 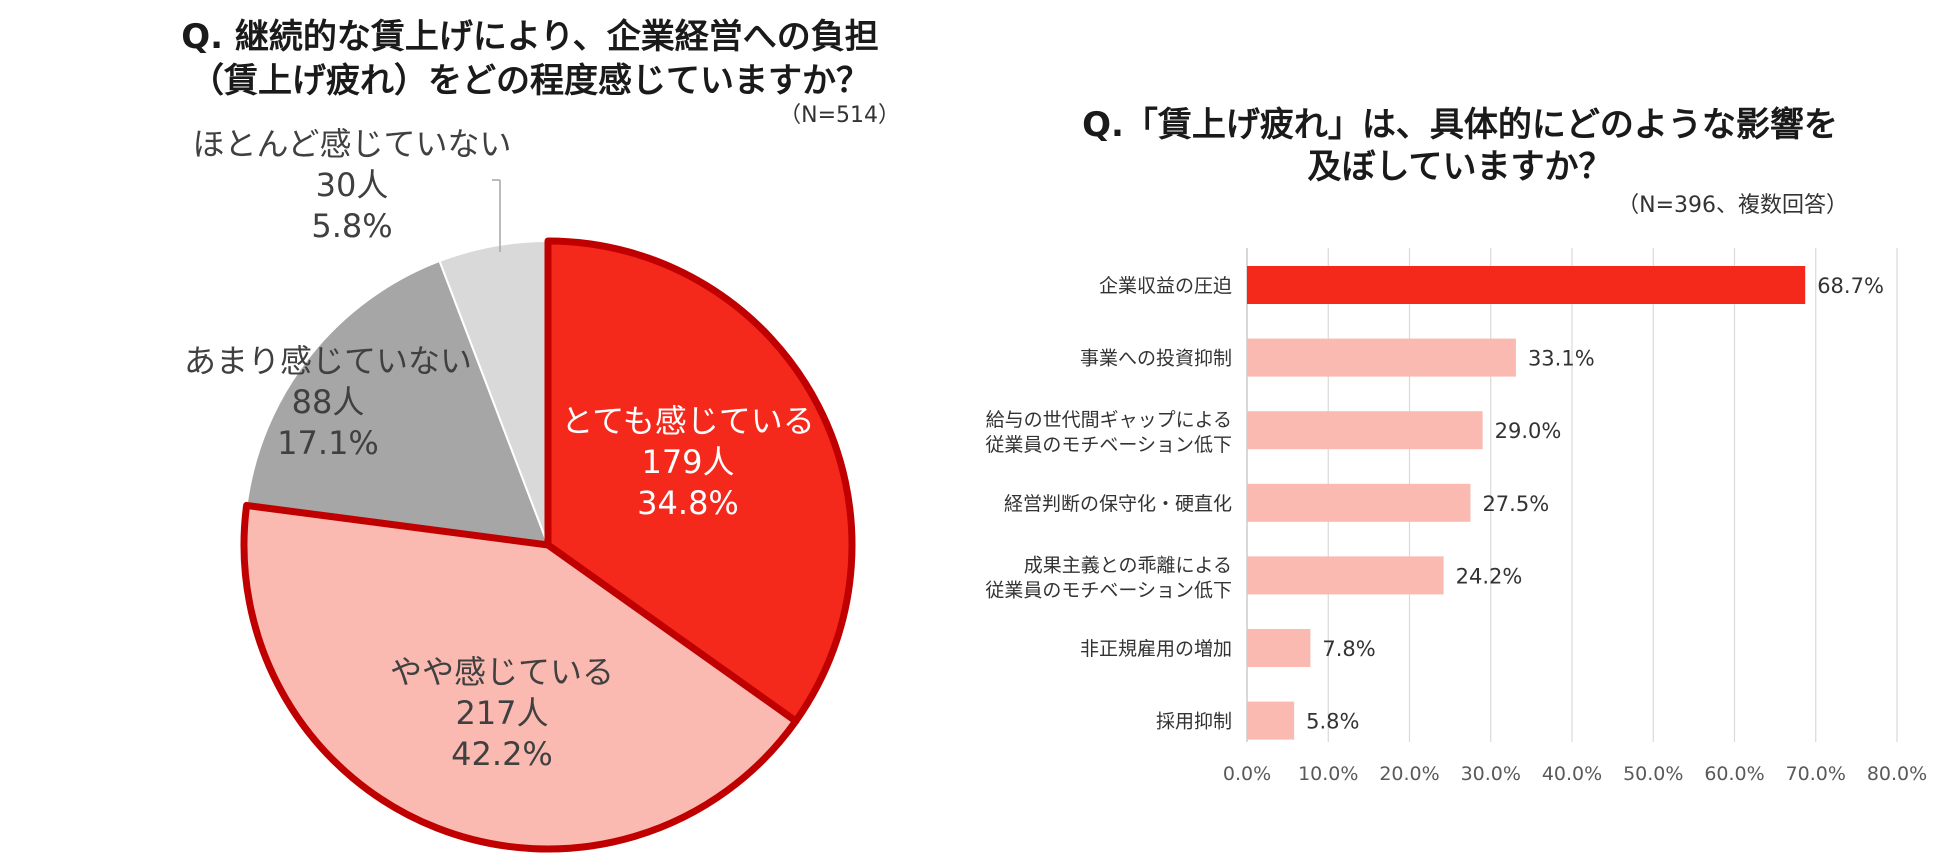 I want to click on bar-value-label-1: 33.1%, so click(x=1561, y=359).